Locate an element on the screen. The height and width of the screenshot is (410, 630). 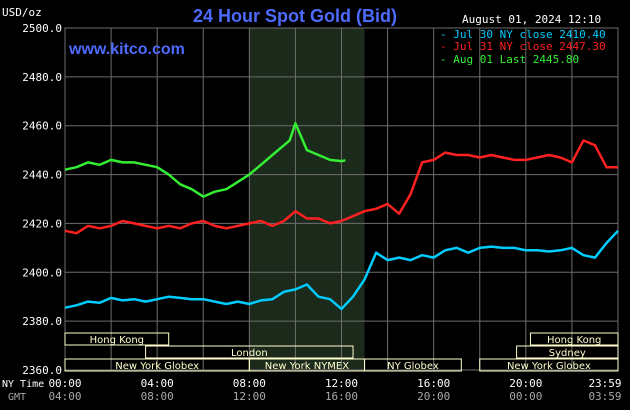
session-label: Sydney is located at coordinates (567, 353).